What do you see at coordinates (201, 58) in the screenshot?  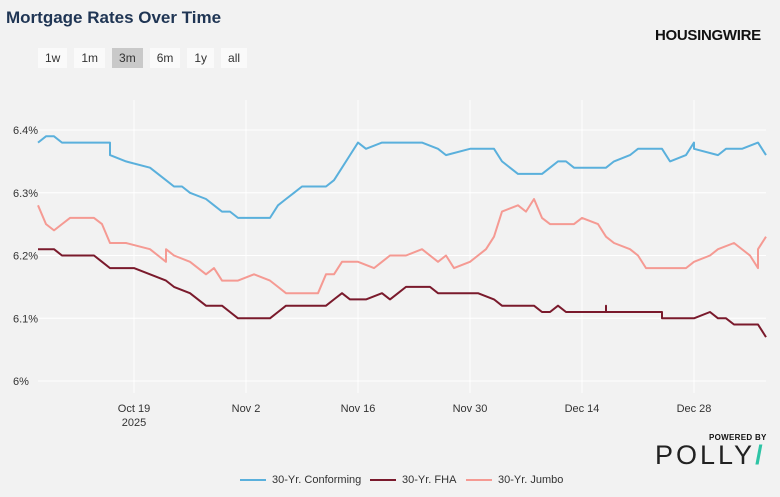 I see `range-button-1y: 1y` at bounding box center [201, 58].